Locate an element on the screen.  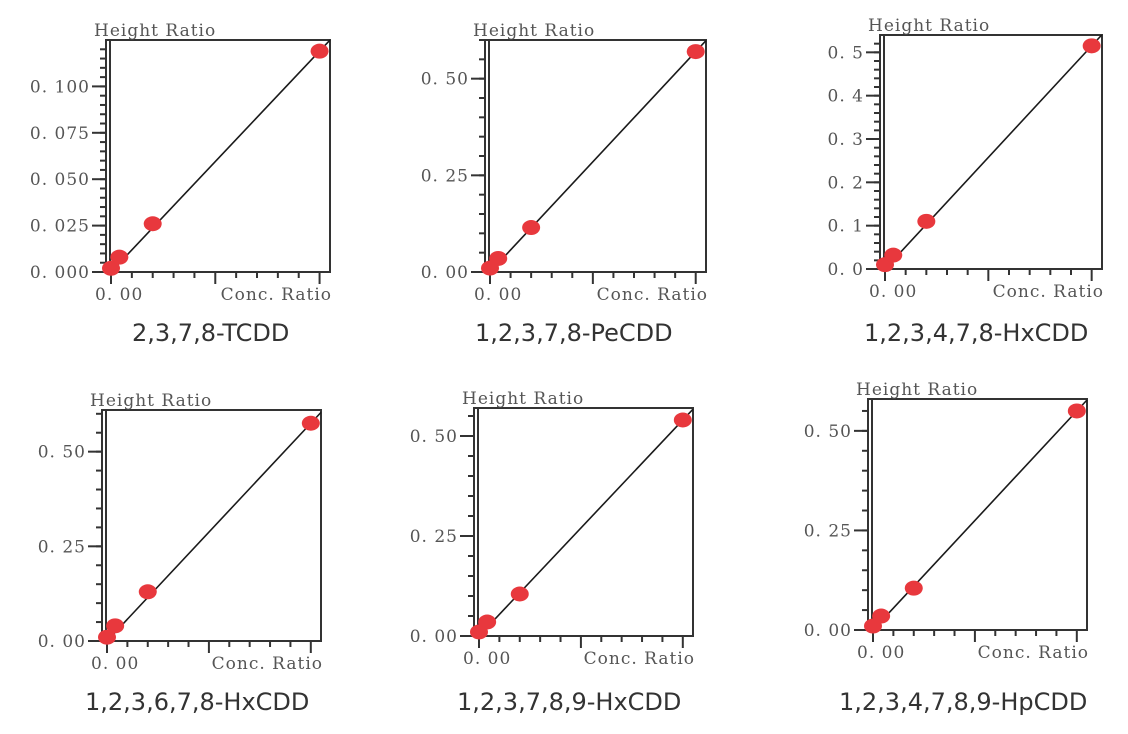
y-tick-label: 0. 100 is located at coordinates (60, 87).